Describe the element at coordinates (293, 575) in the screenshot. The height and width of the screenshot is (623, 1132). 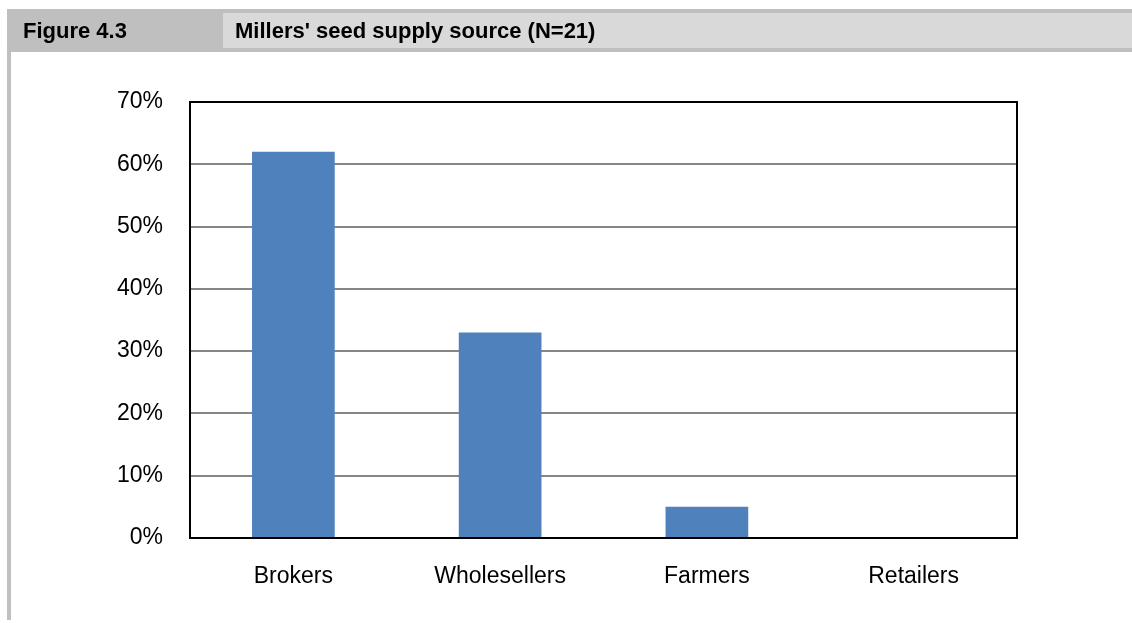
I see `x-tick-label: Brokers` at that location.